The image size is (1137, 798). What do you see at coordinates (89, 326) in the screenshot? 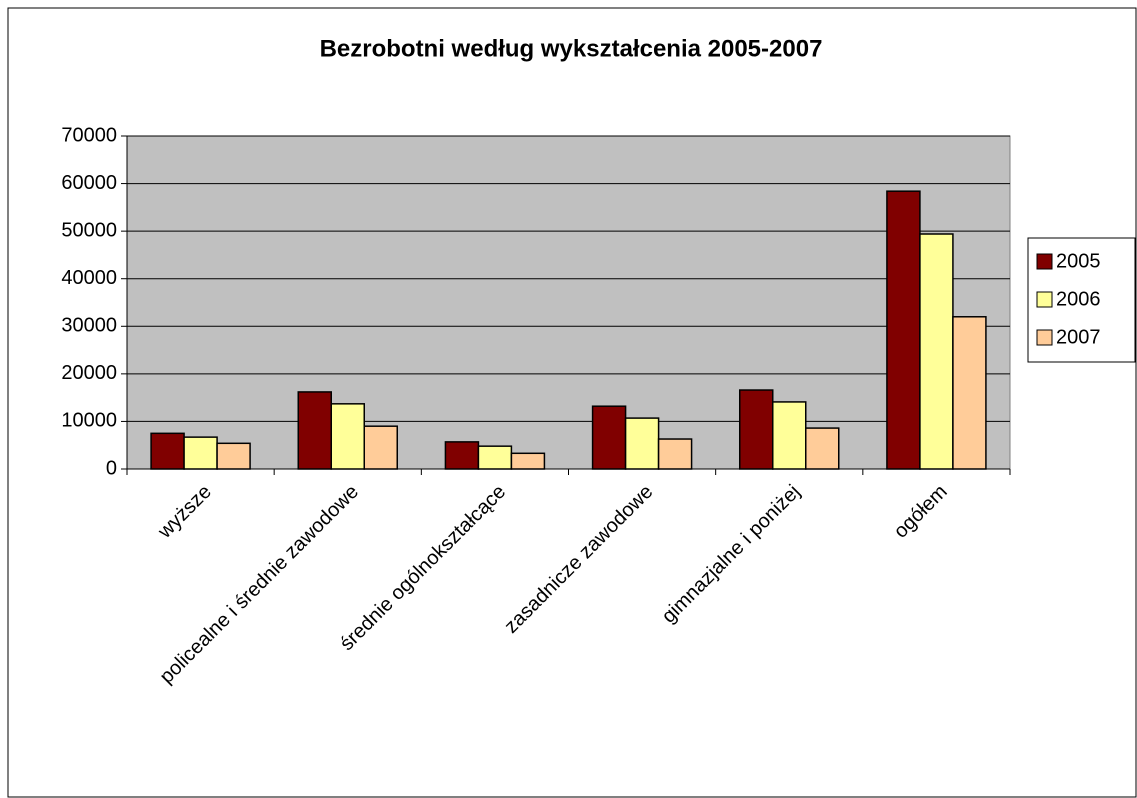
I see `y-tick-label: 30000` at bounding box center [89, 326].